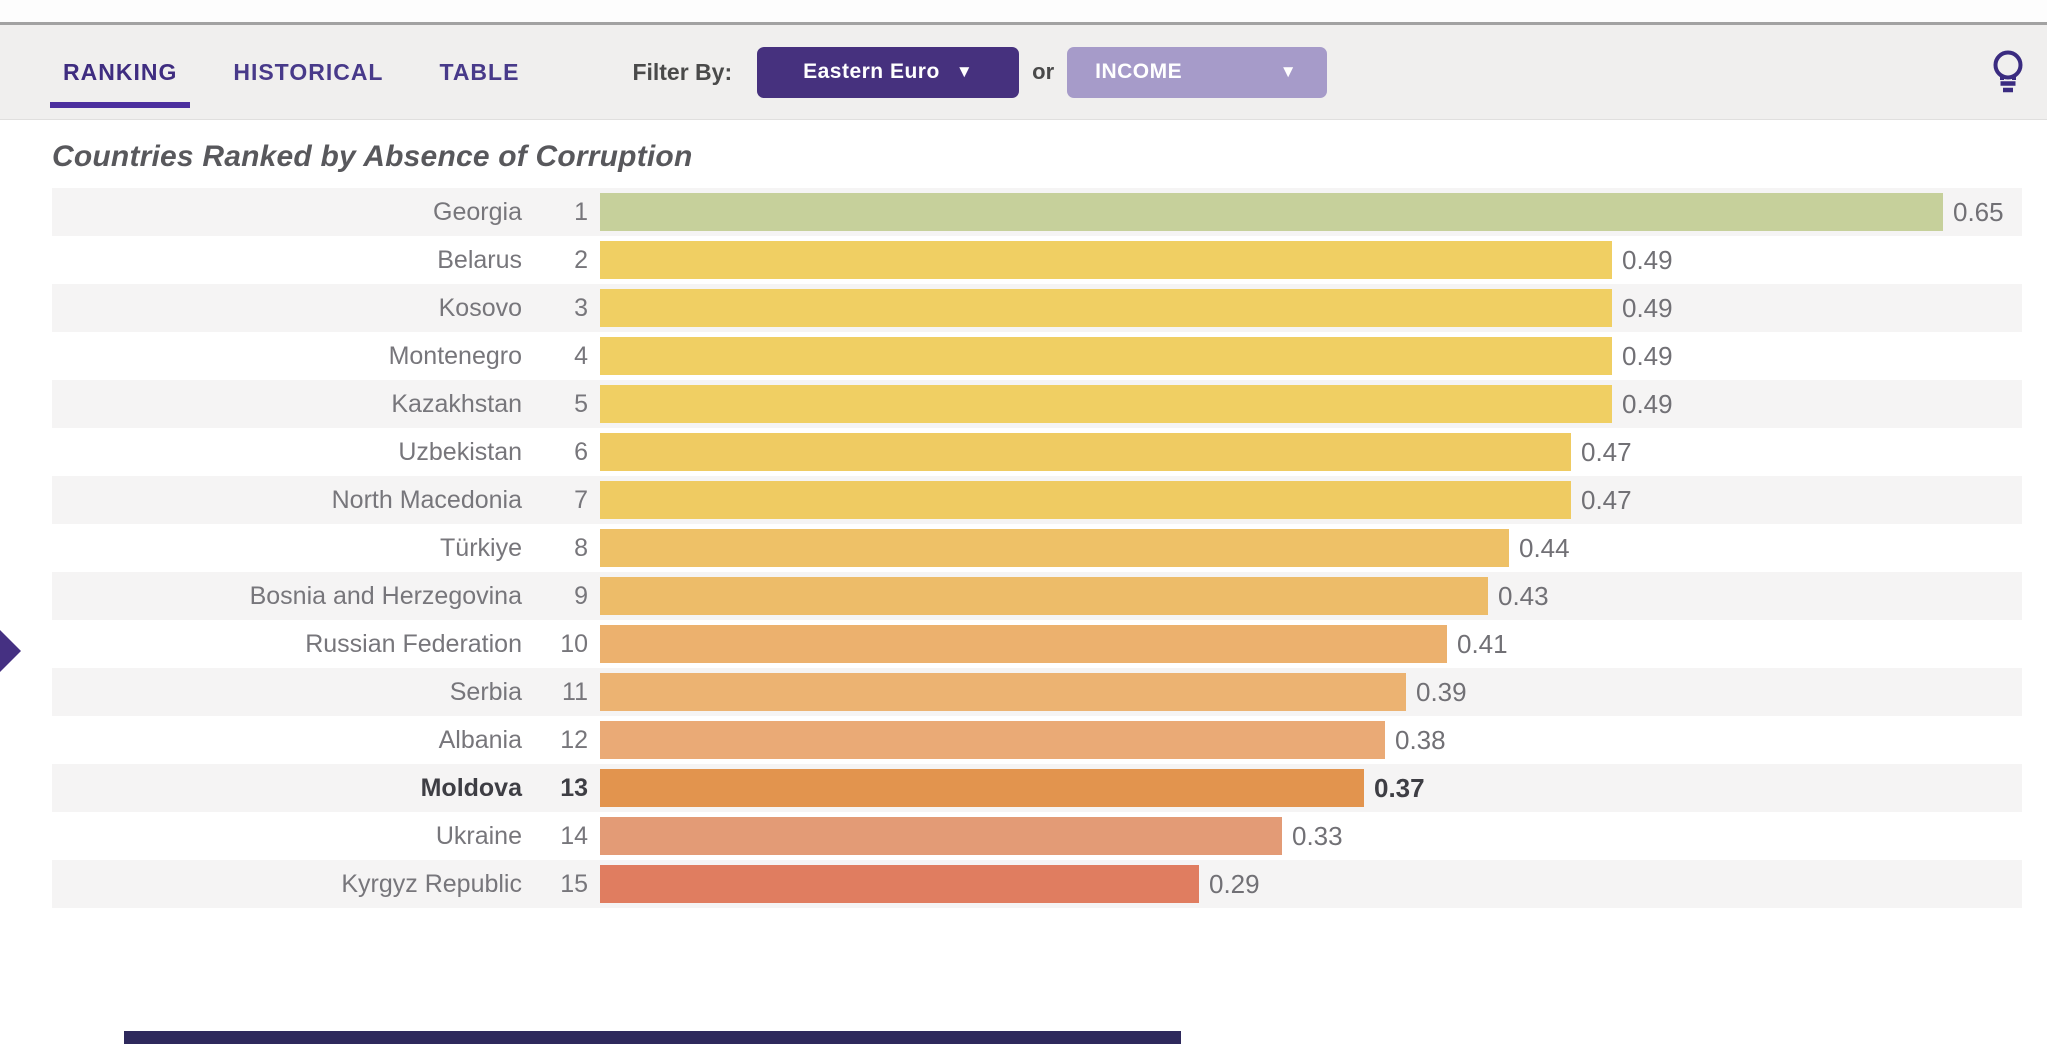  What do you see at coordinates (481, 547) in the screenshot?
I see `country-label: Türkiye` at bounding box center [481, 547].